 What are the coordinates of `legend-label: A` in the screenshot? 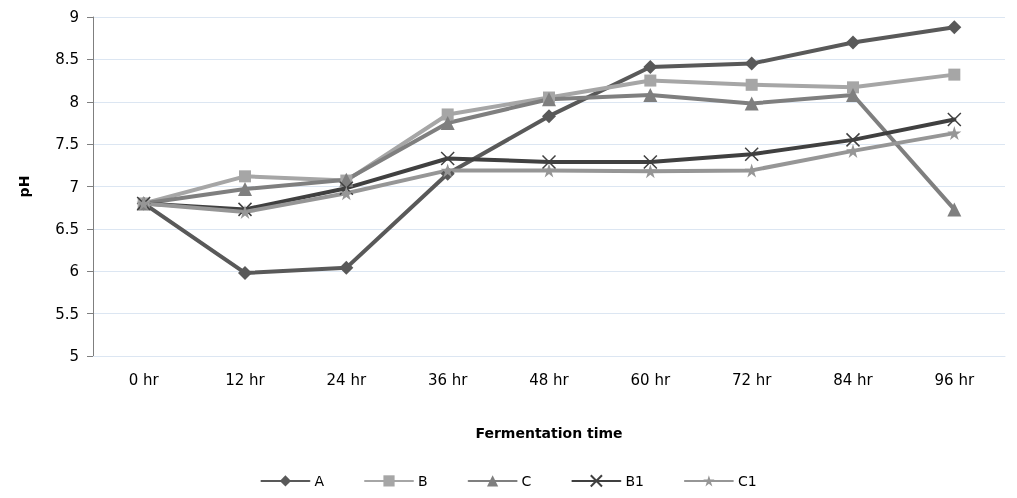 It's located at (319, 480).